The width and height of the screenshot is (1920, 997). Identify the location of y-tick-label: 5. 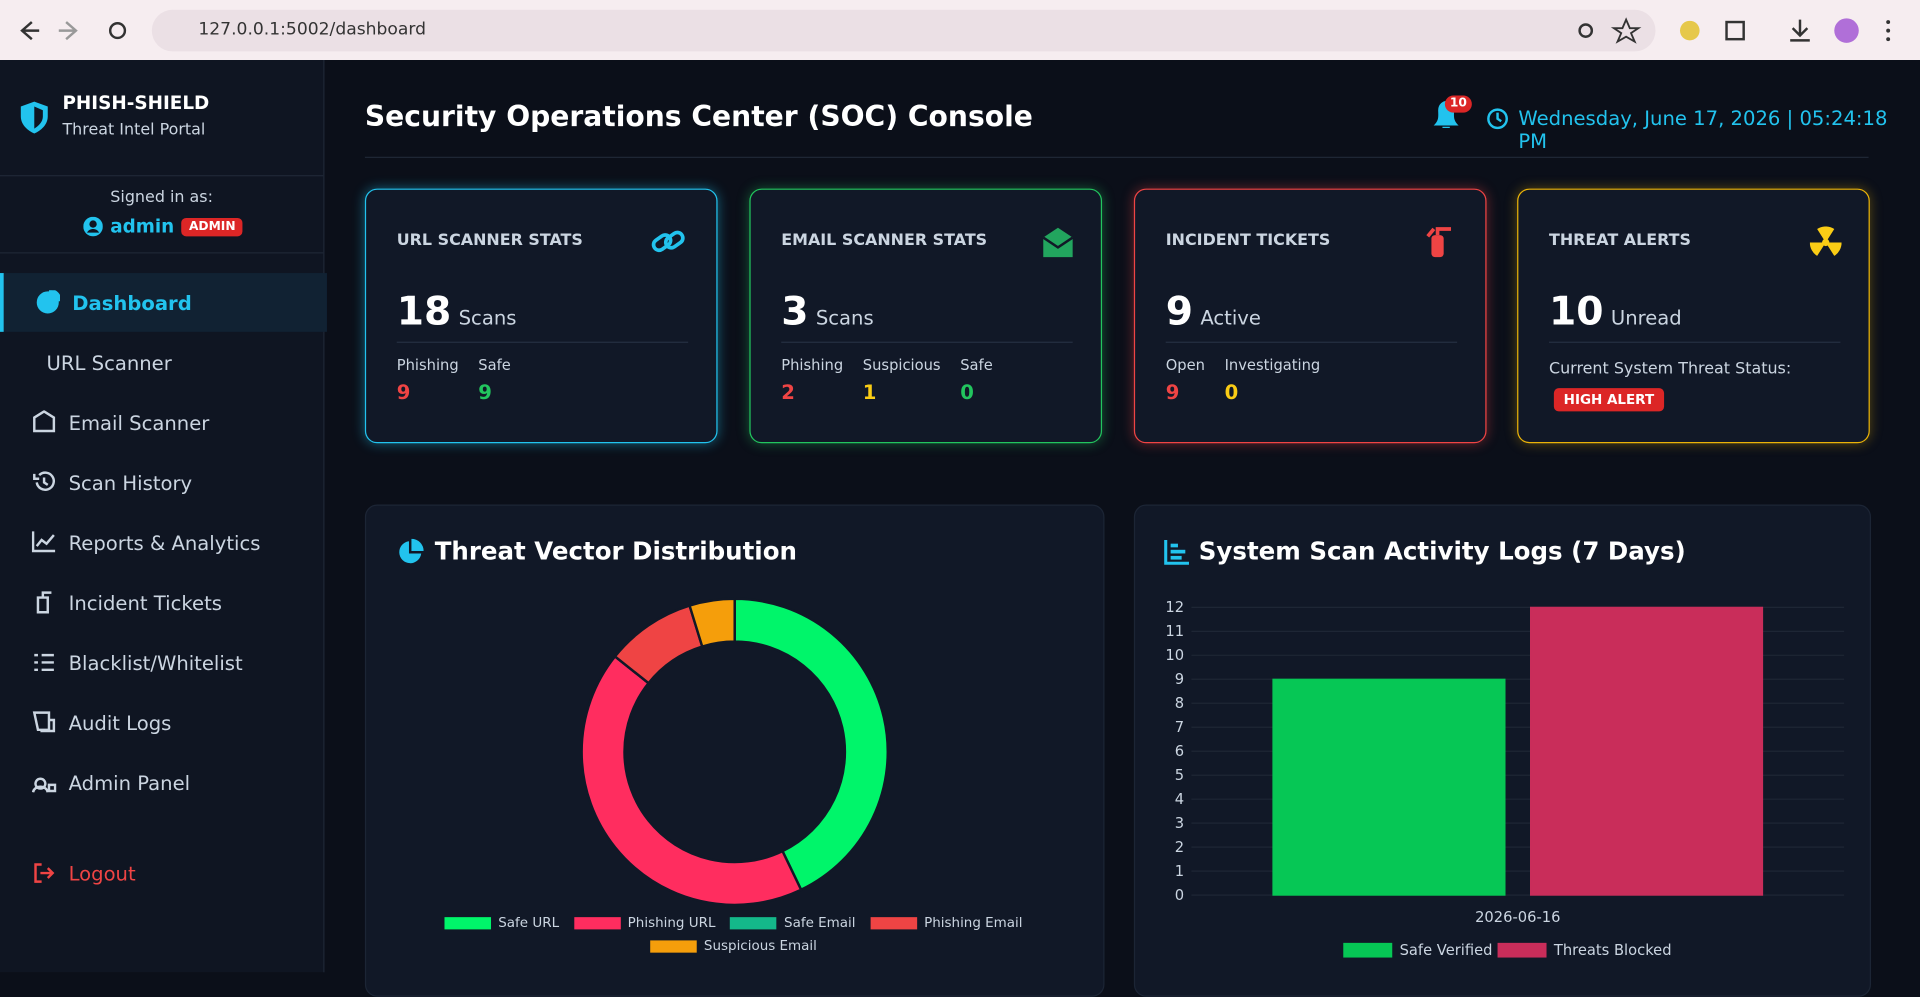
(1179, 775).